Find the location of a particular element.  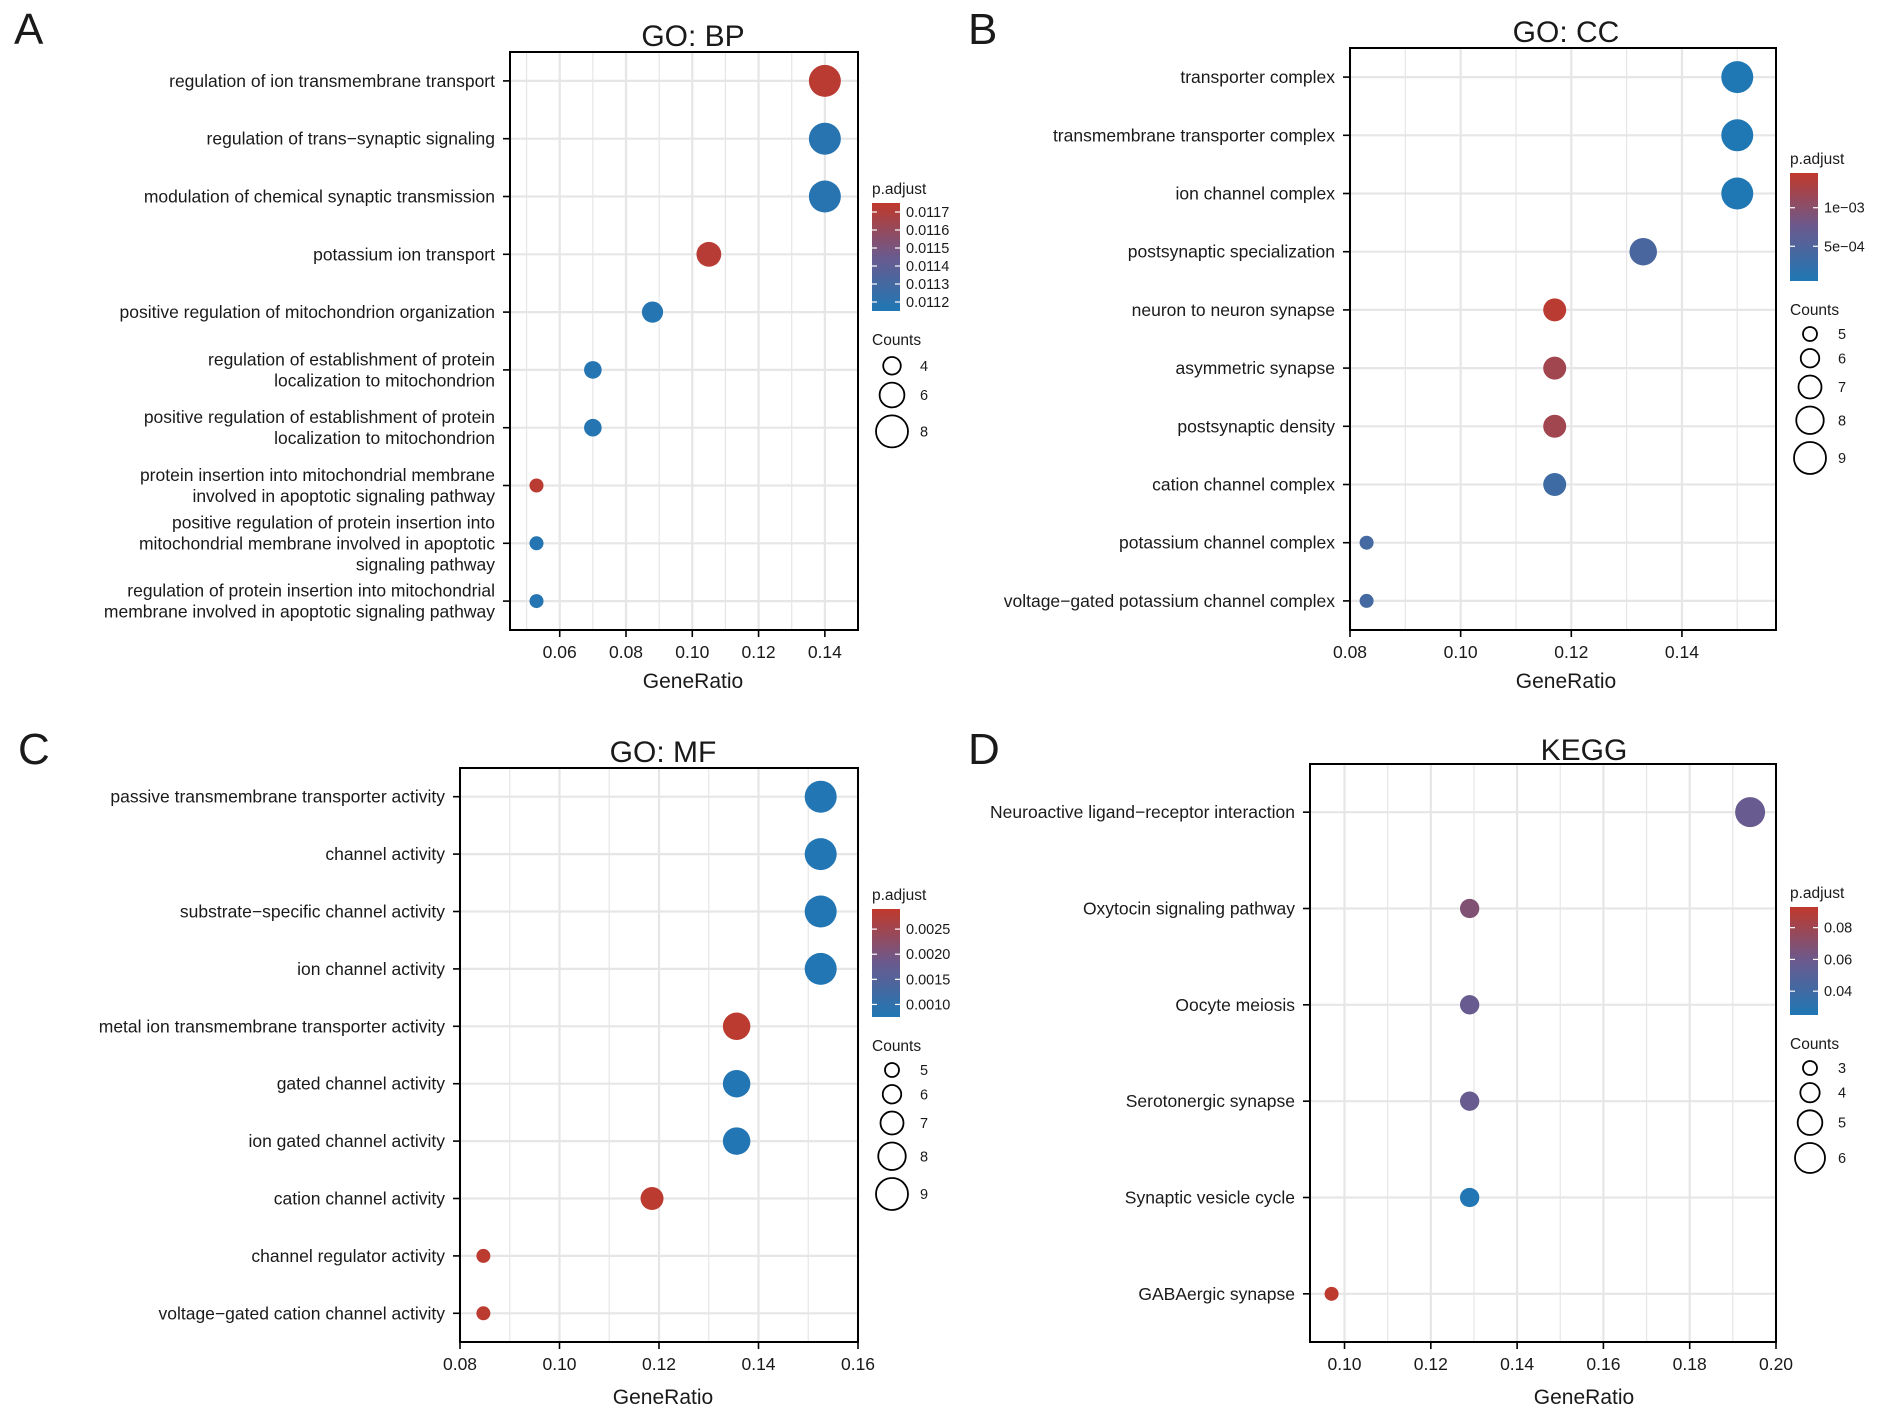

legend: p.adjust 1e−03 5e−04 Counts 5 6 7 8 9 is located at coordinates (1827, 313).